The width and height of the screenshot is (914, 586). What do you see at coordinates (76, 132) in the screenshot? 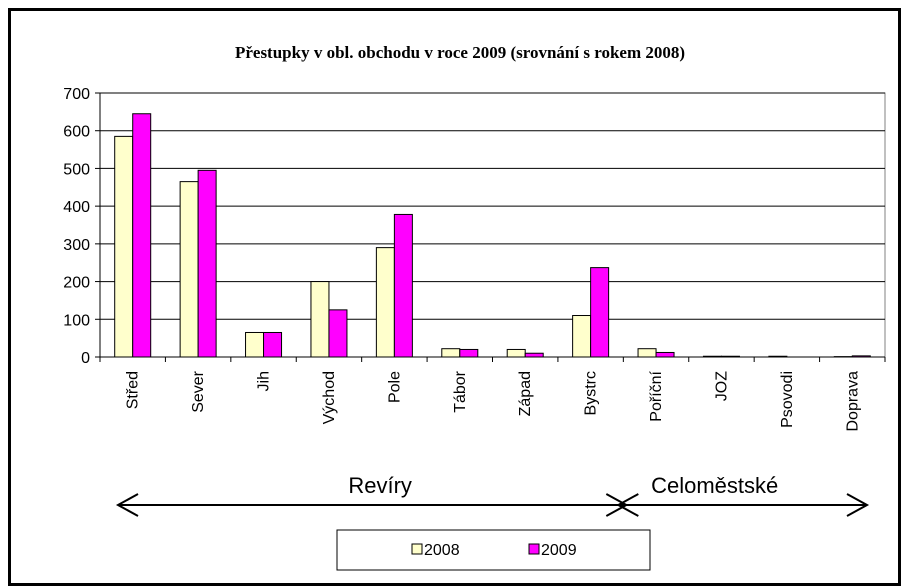
I see `y-tick-label: 600` at bounding box center [76, 132].